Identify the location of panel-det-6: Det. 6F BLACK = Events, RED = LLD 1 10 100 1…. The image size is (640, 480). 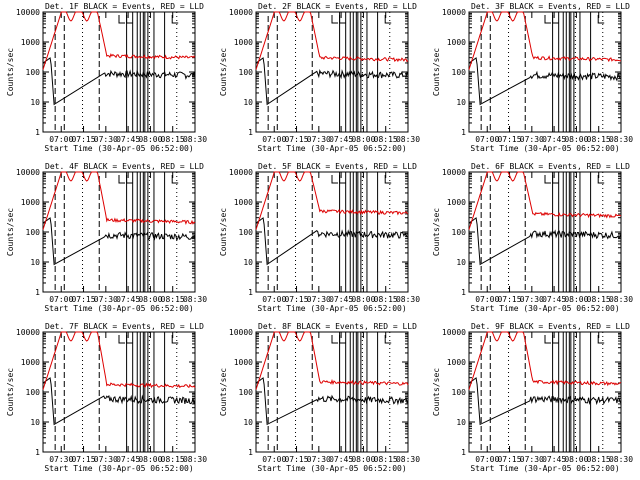
(532, 237).